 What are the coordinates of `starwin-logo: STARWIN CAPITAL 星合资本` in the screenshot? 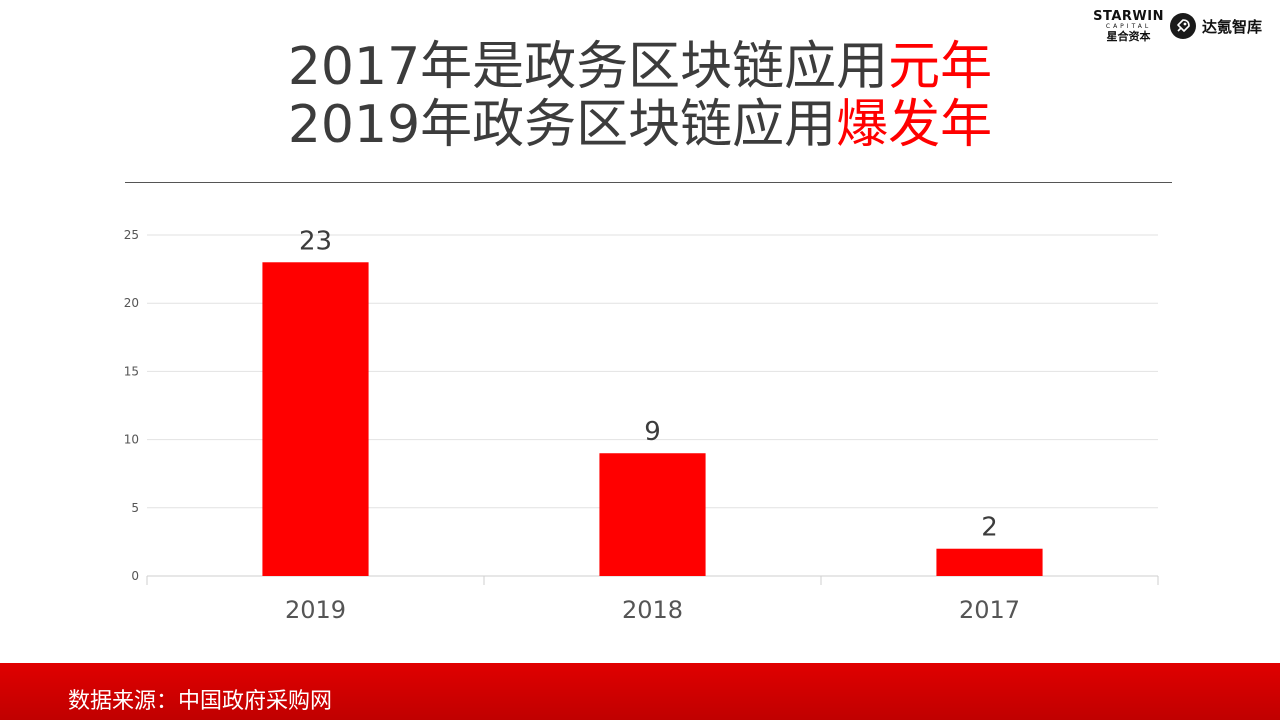 It's located at (1128, 26).